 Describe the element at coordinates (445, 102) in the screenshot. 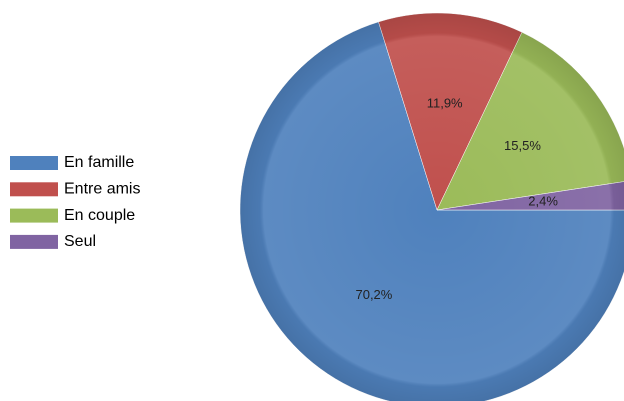

I see `slice-label: 11,9%` at that location.